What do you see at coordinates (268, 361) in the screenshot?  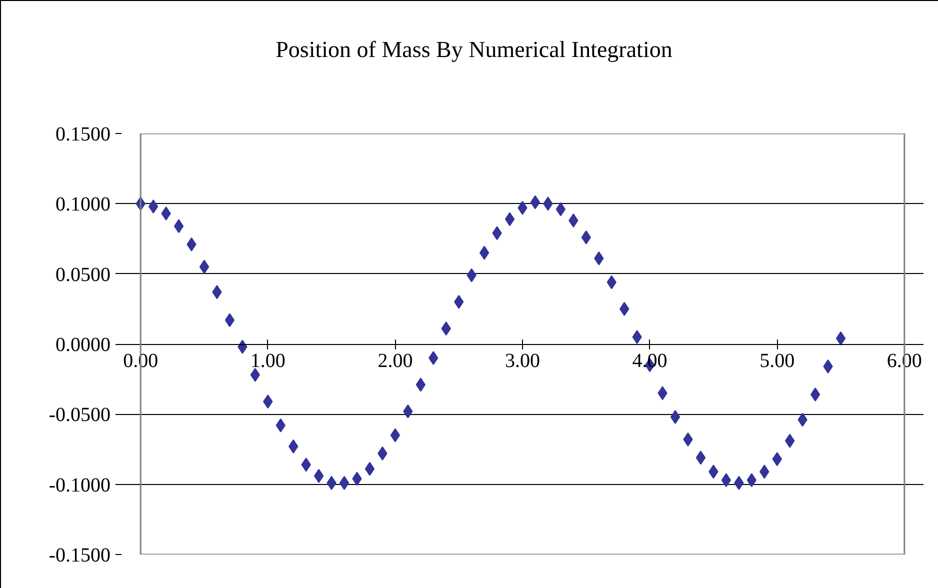 I see `x-tick-label: 1.00` at bounding box center [268, 361].